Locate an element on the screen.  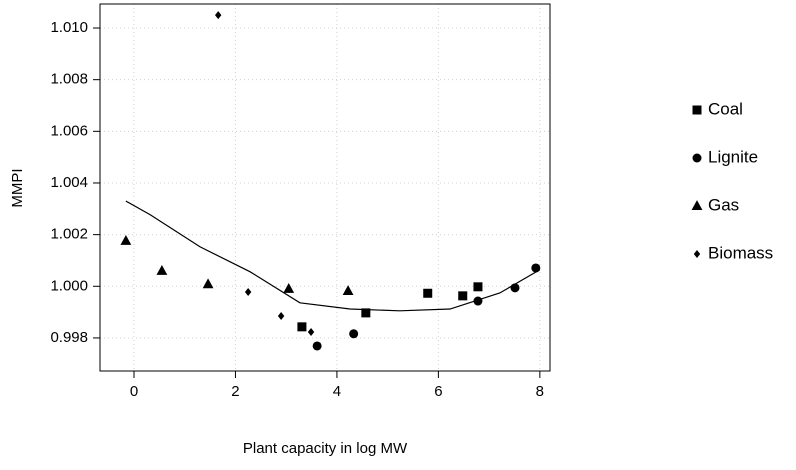
x-tick-label: 8 is located at coordinates (540, 391).